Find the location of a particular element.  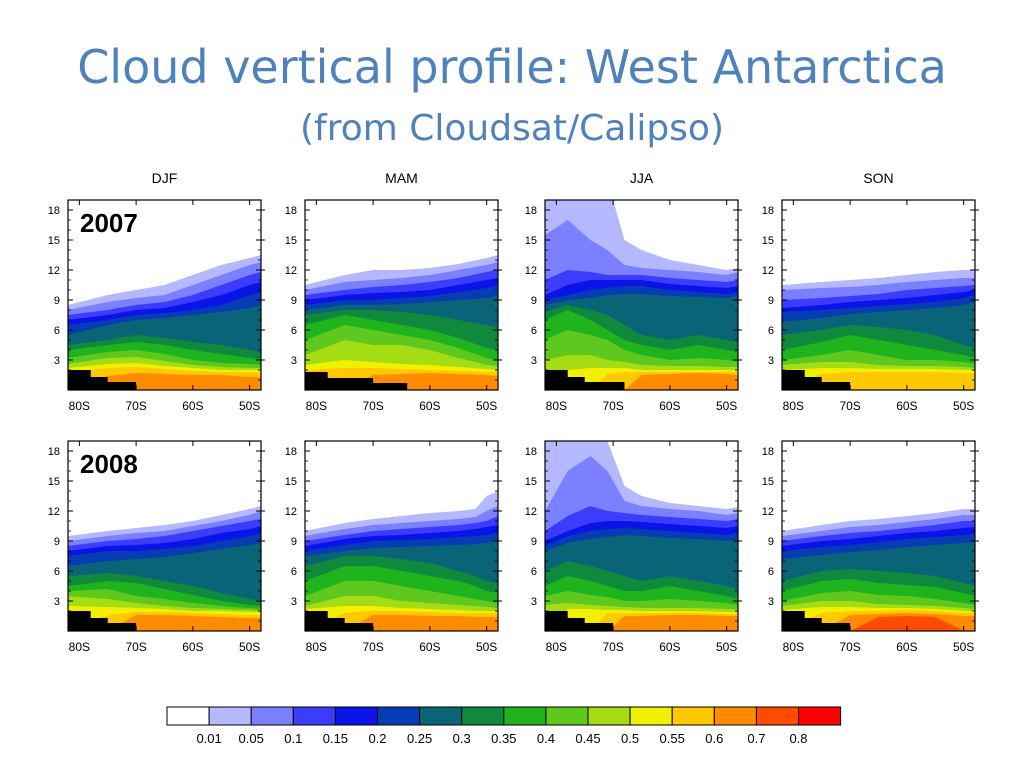

year-label: 2007 is located at coordinates (109, 223).